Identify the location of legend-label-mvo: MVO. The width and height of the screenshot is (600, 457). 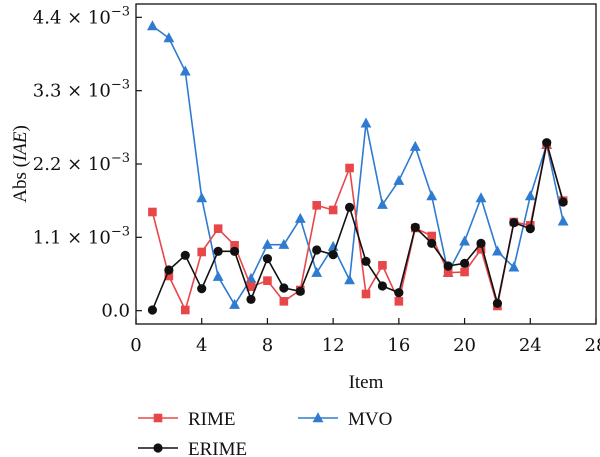
(370, 419).